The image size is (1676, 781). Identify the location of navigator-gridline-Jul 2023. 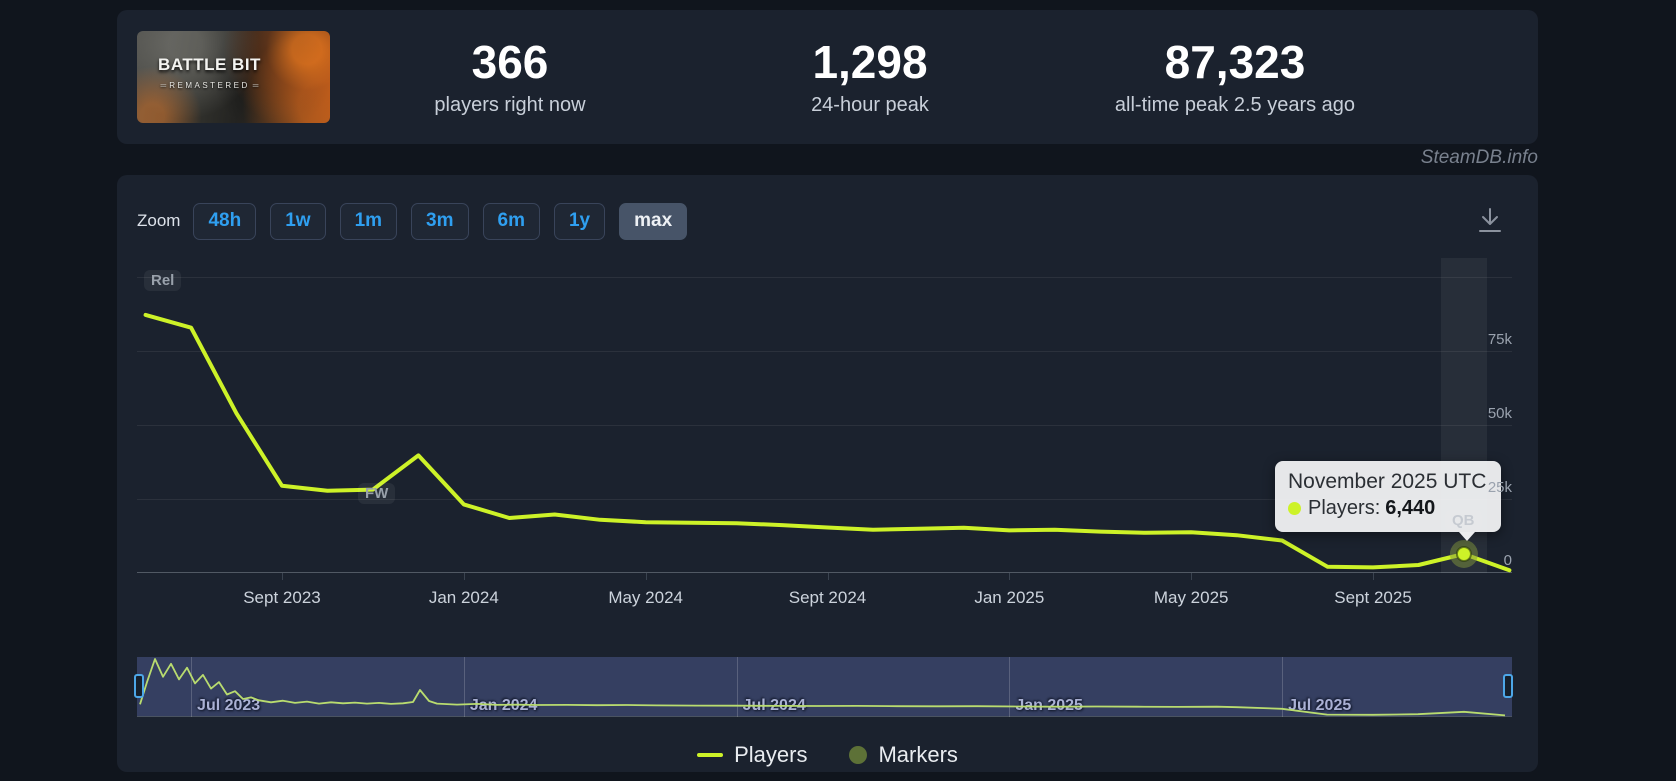
(192, 687).